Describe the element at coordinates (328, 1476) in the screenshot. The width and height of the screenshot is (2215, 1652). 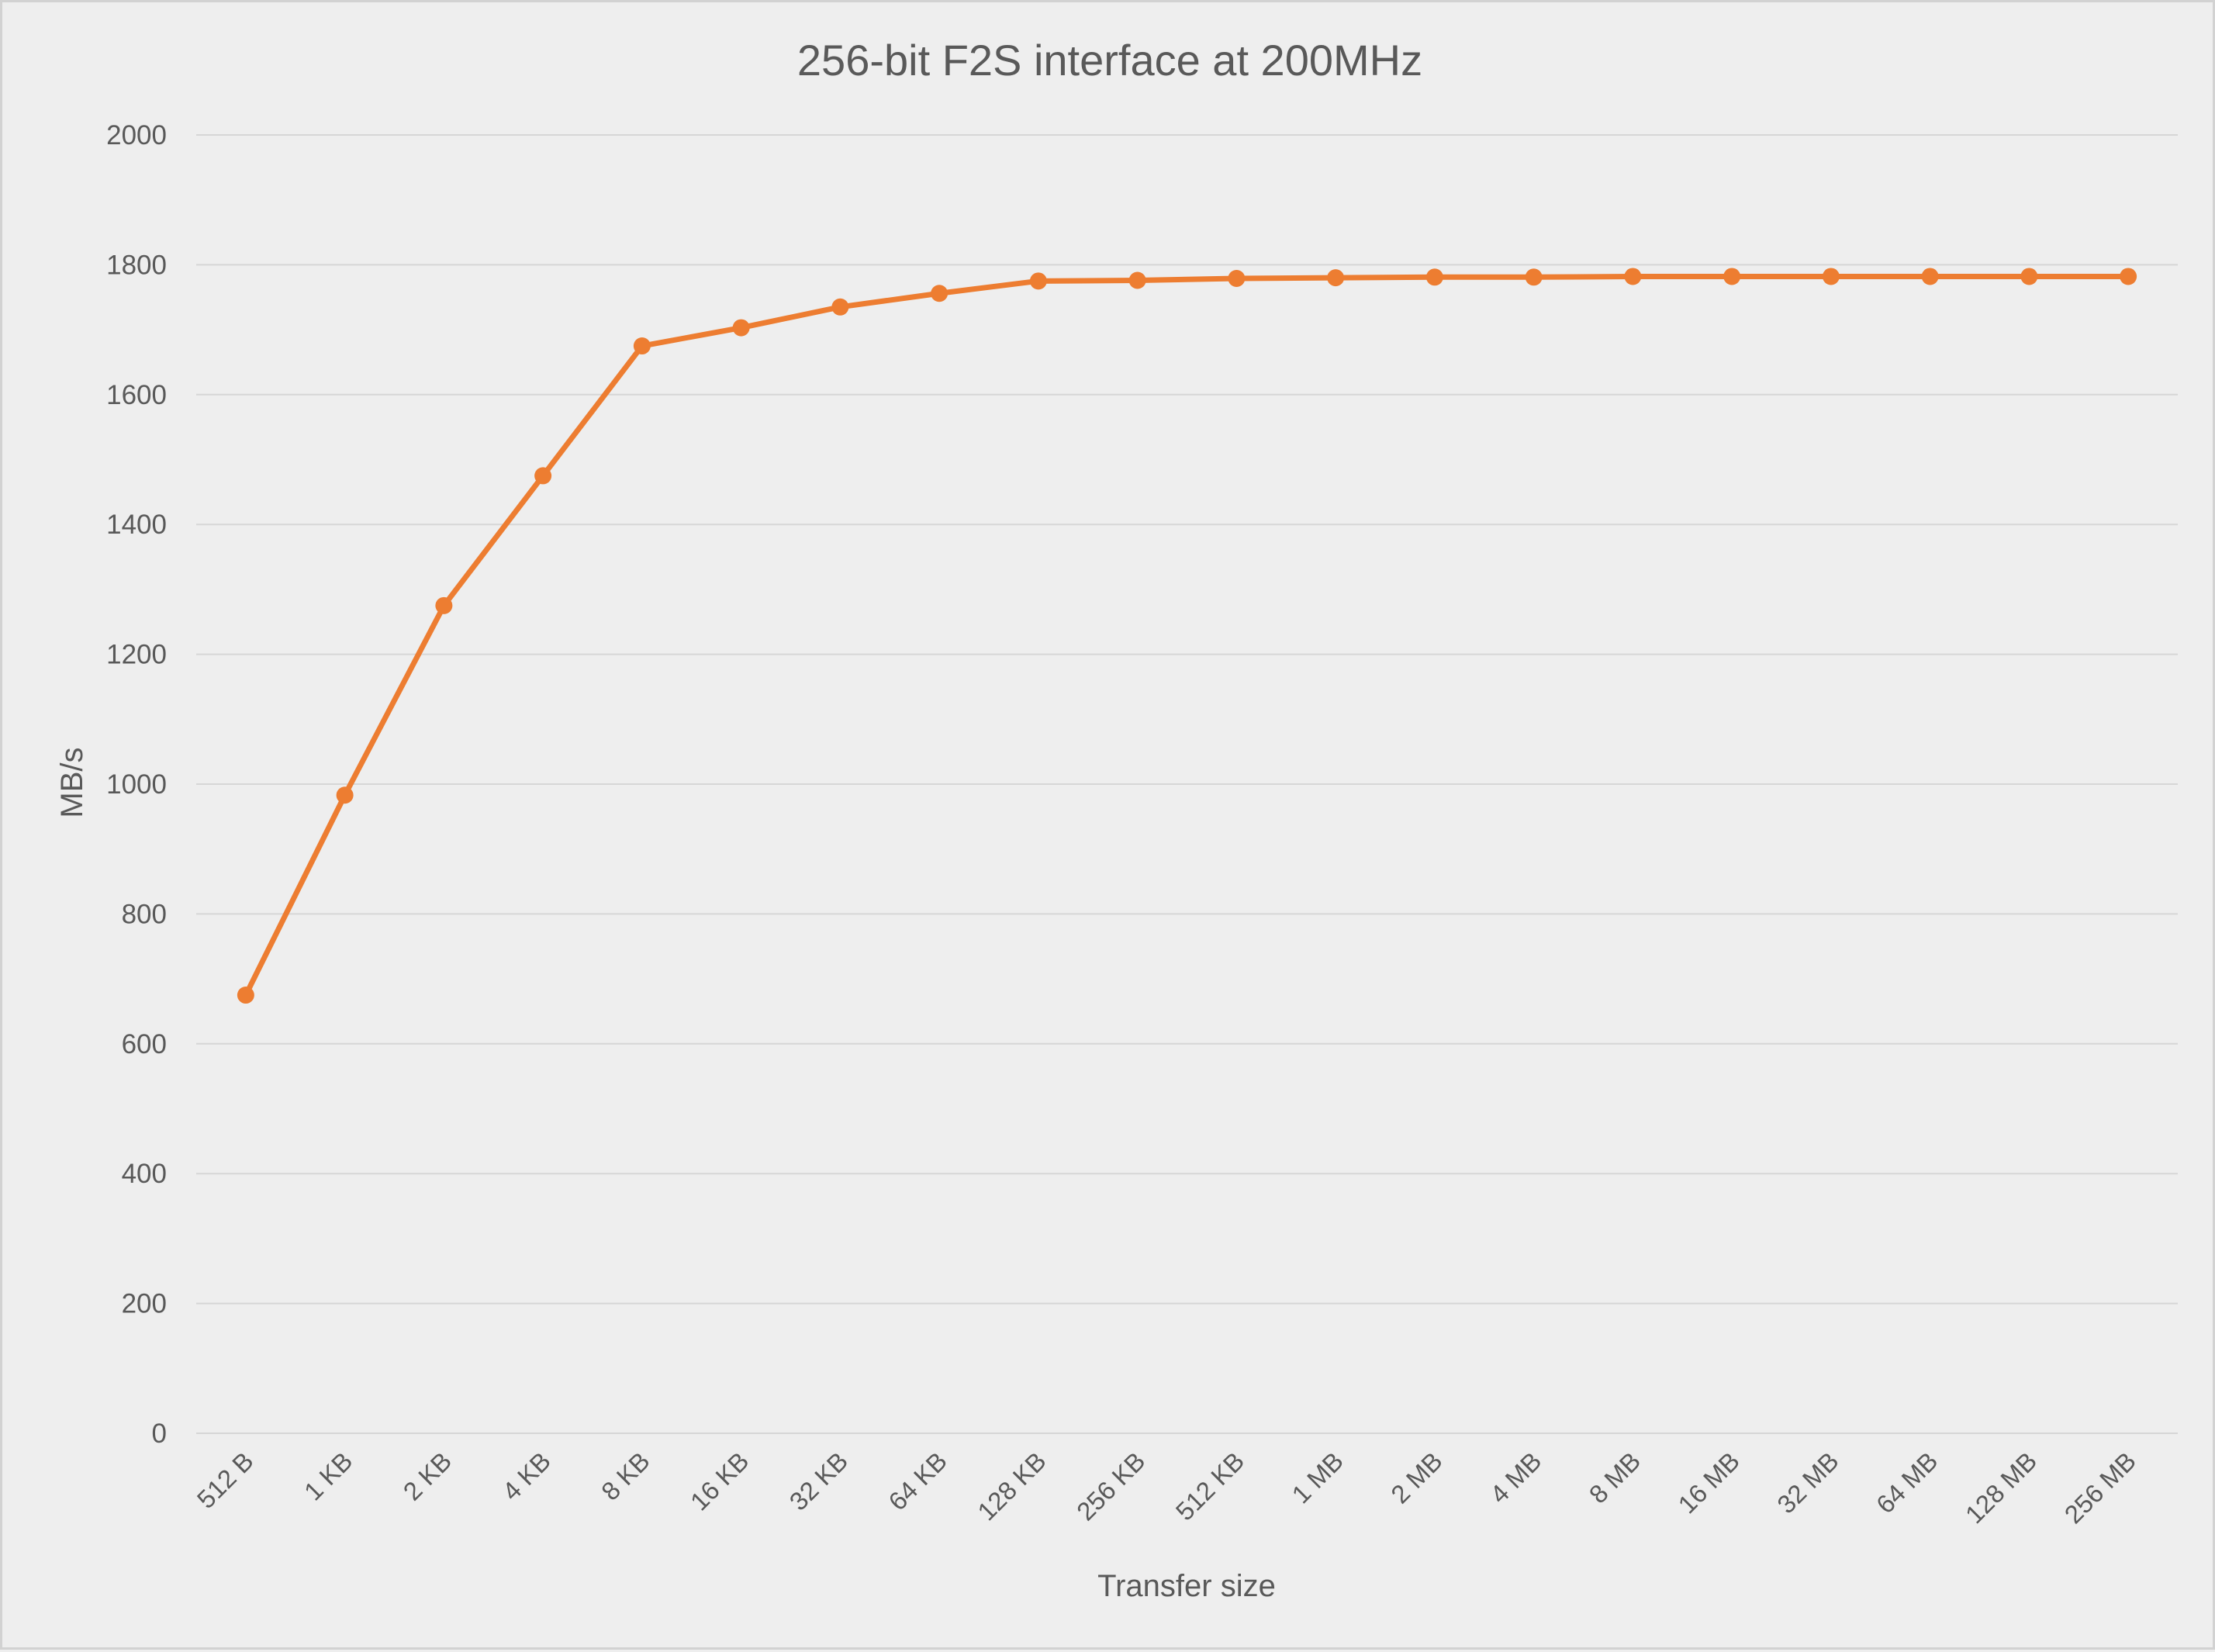
I see `x-tick-label: 1 KB` at that location.